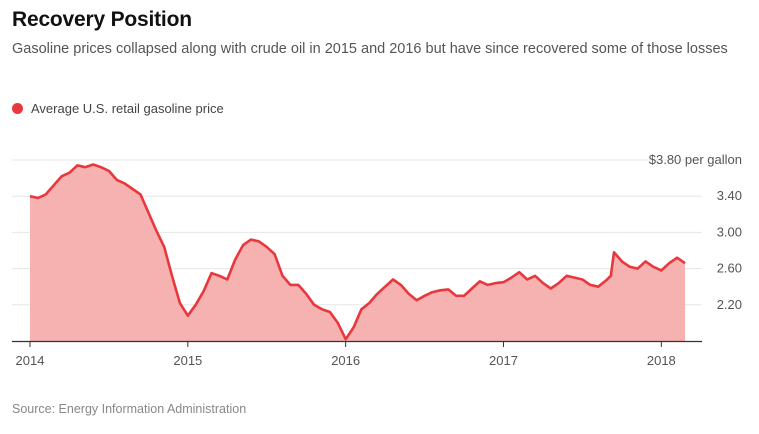 The width and height of the screenshot is (759, 434). I want to click on y-tick-label: 2.60, so click(729, 268).